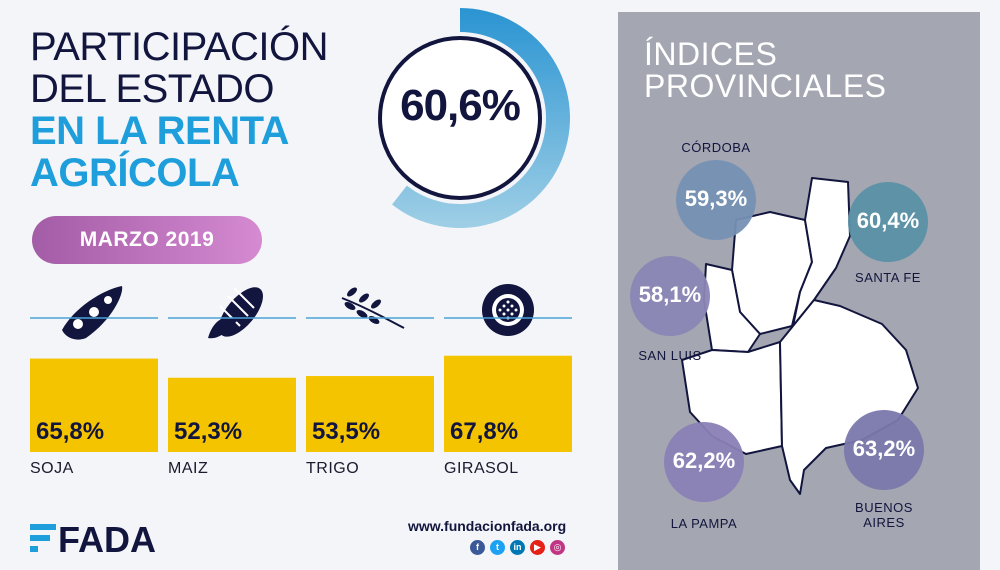 This screenshot has width=1000, height=570. What do you see at coordinates (232, 414) in the screenshot?
I see `bar-maiz` at bounding box center [232, 414].